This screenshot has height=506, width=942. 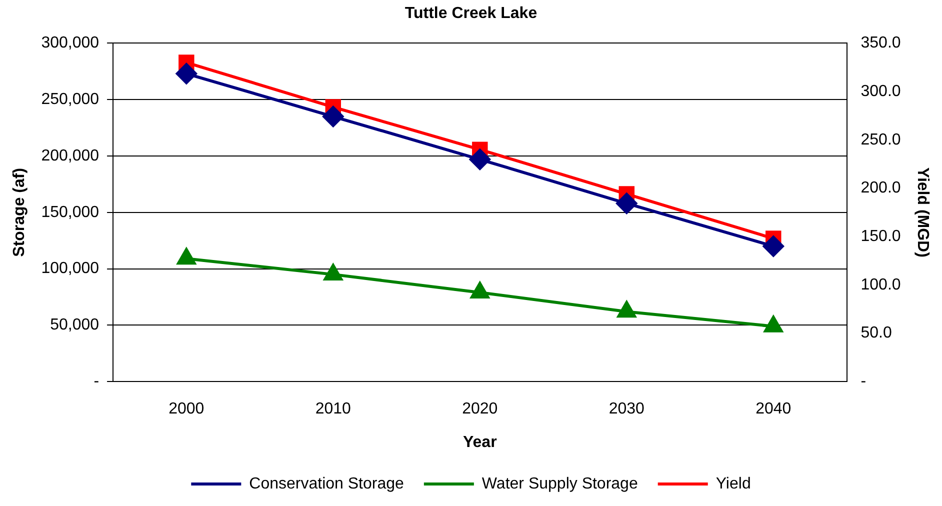 What do you see at coordinates (70, 43) in the screenshot?
I see `y-tick-label: 300,000` at bounding box center [70, 43].